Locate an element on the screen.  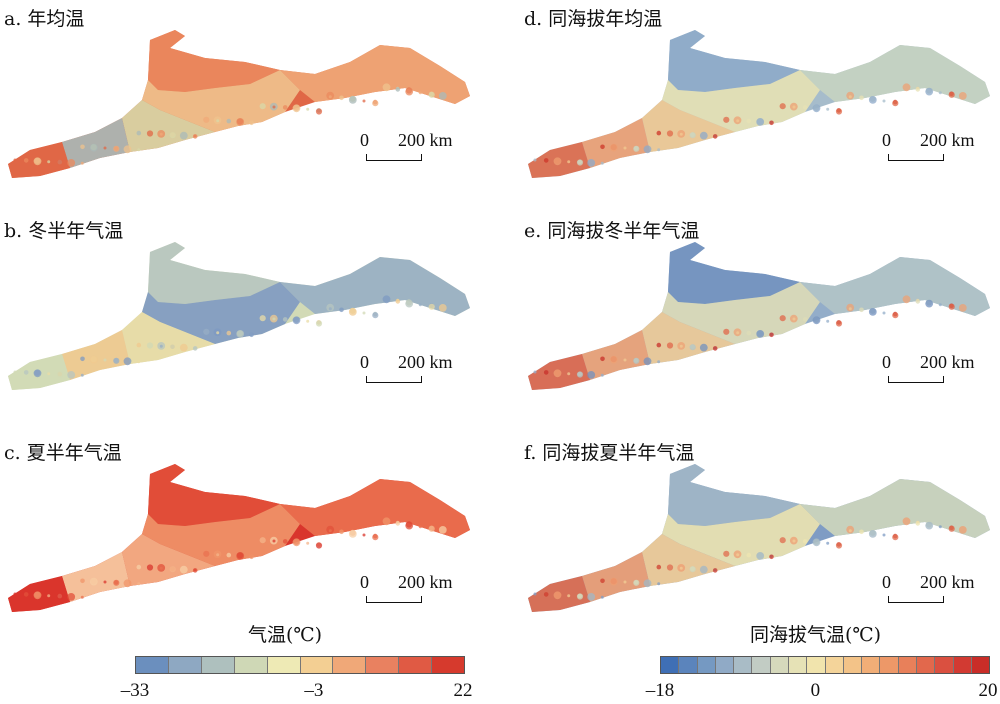
panel-title: c. 夏半年气温 is located at coordinates (63, 453).